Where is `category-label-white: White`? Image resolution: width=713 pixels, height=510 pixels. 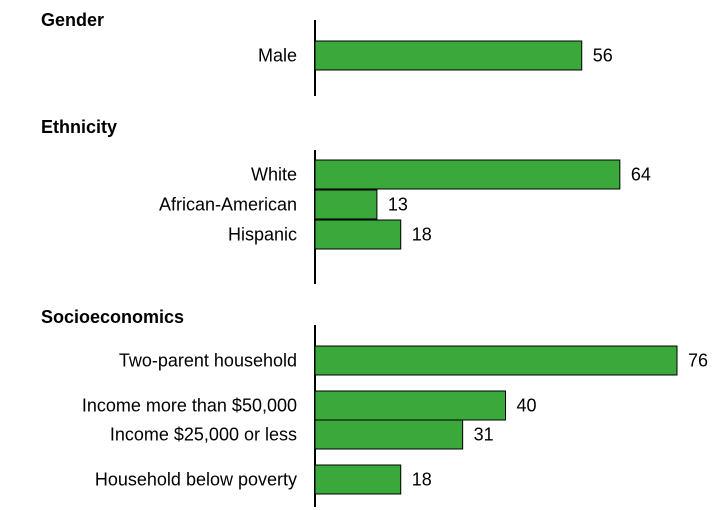
category-label-white: White is located at coordinates (274, 175).